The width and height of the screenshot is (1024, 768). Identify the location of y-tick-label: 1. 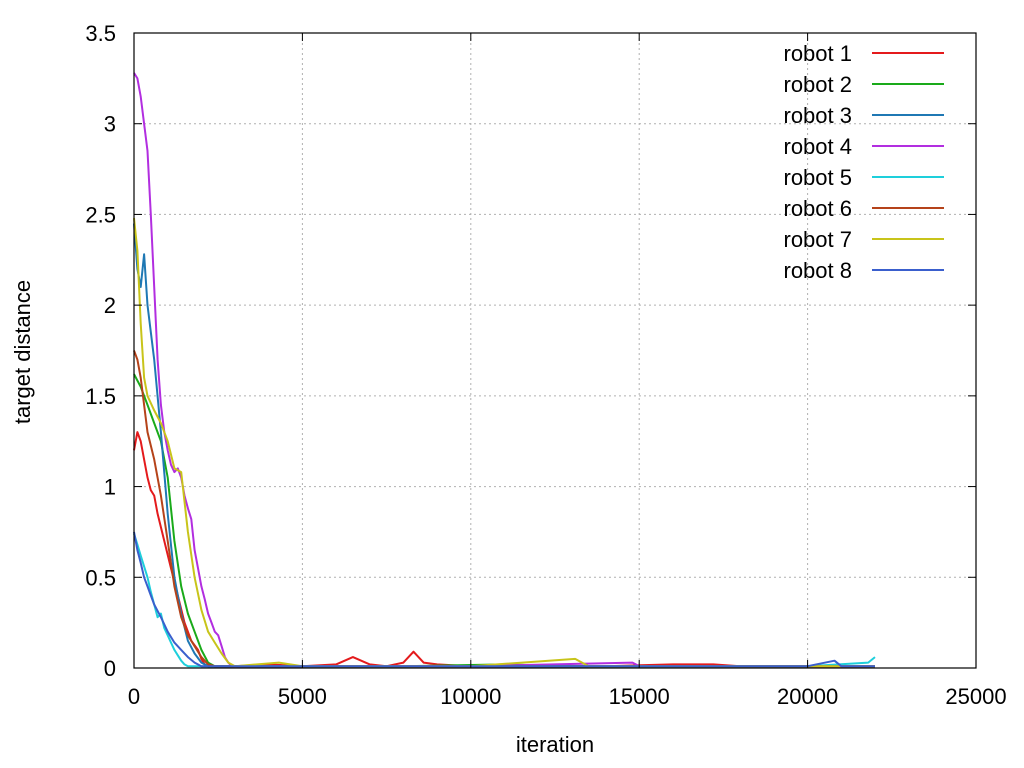
(110, 487).